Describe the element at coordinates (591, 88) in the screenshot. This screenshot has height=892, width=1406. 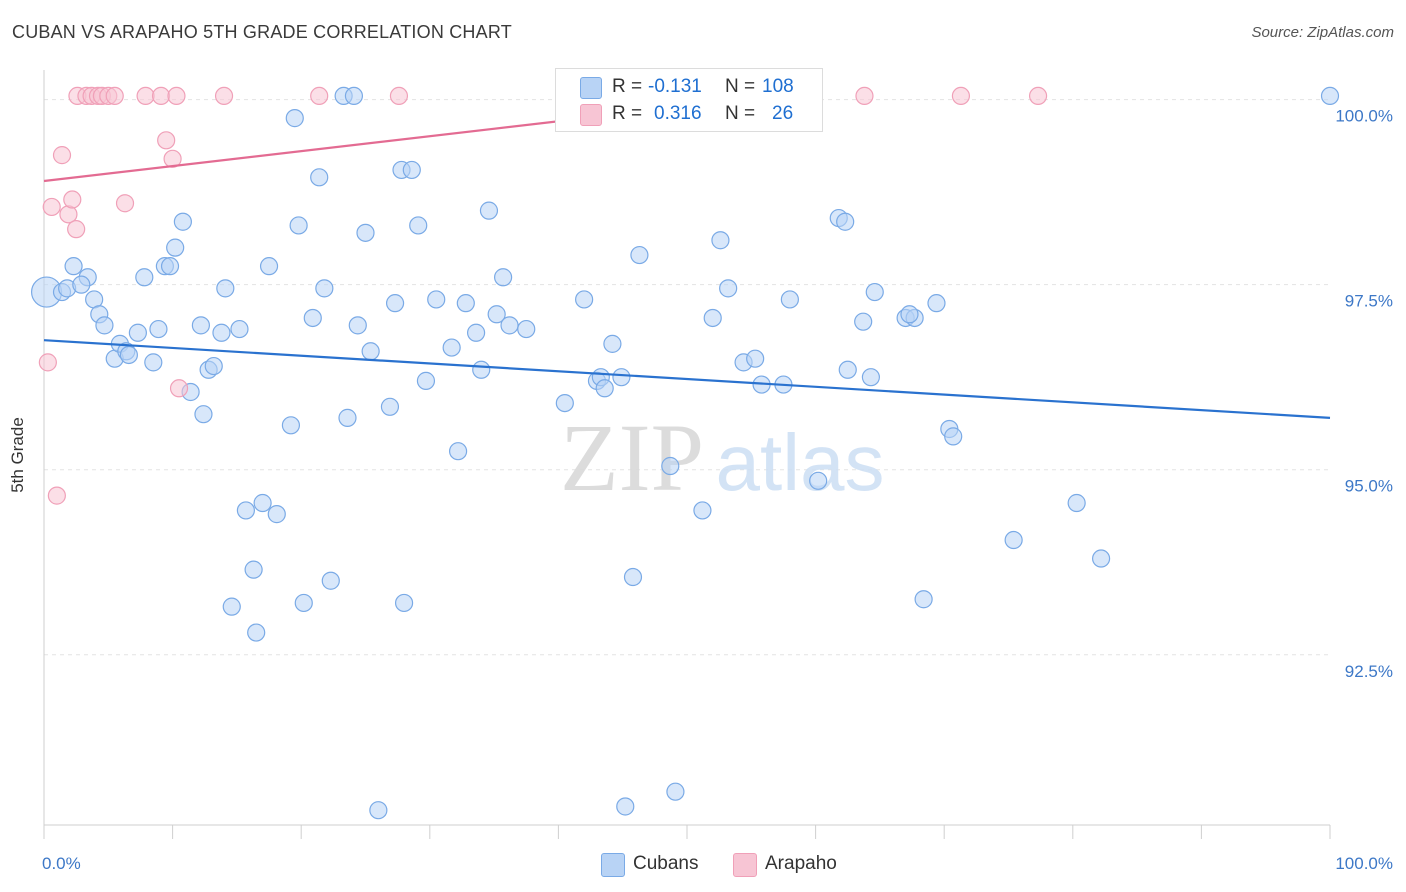
I see `legend-swatch-cubans` at that location.